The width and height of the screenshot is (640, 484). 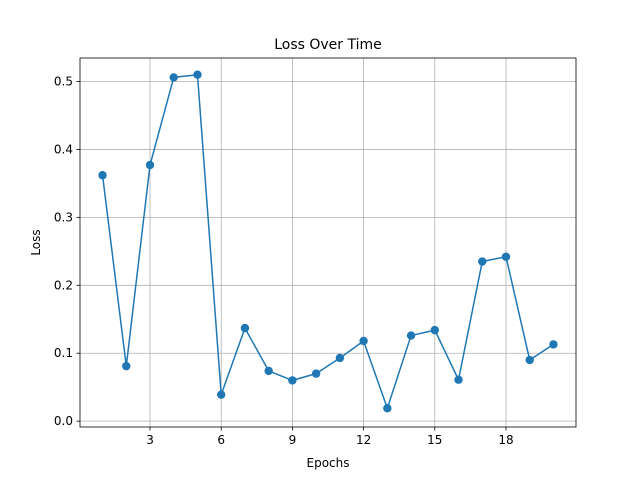 What do you see at coordinates (505, 440) in the screenshot?
I see `x-tick-label: 18` at bounding box center [505, 440].